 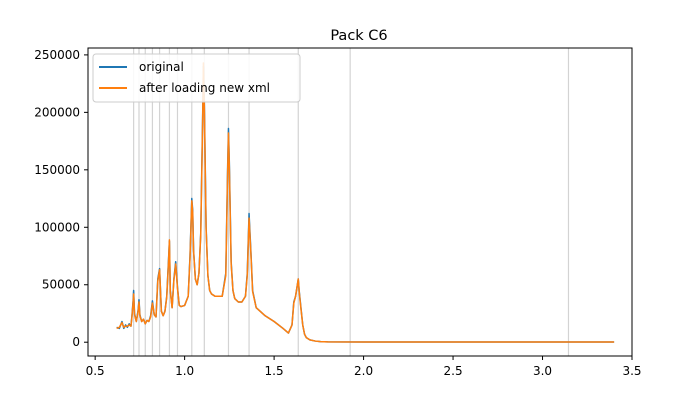 I want to click on y-tick-label-2: 100000, so click(x=57, y=227).